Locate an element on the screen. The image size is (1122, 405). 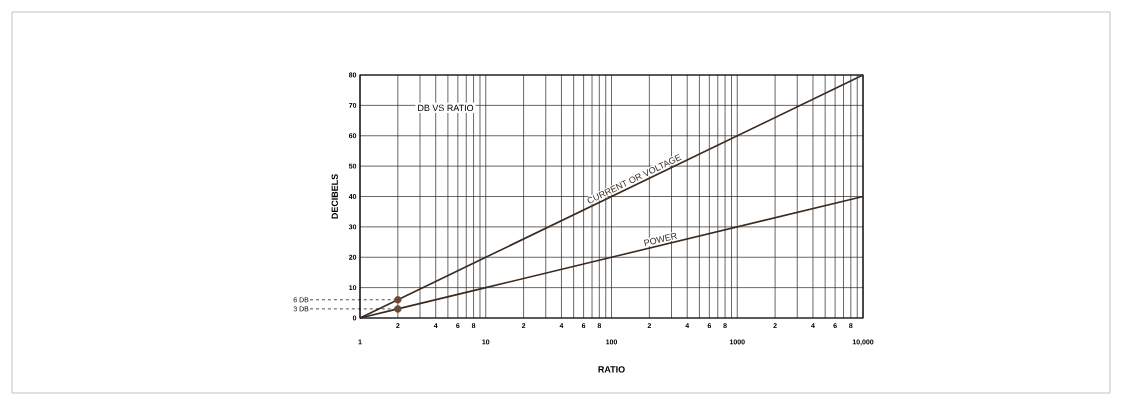
y-axis-title: DECIBELS is located at coordinates (334, 196).